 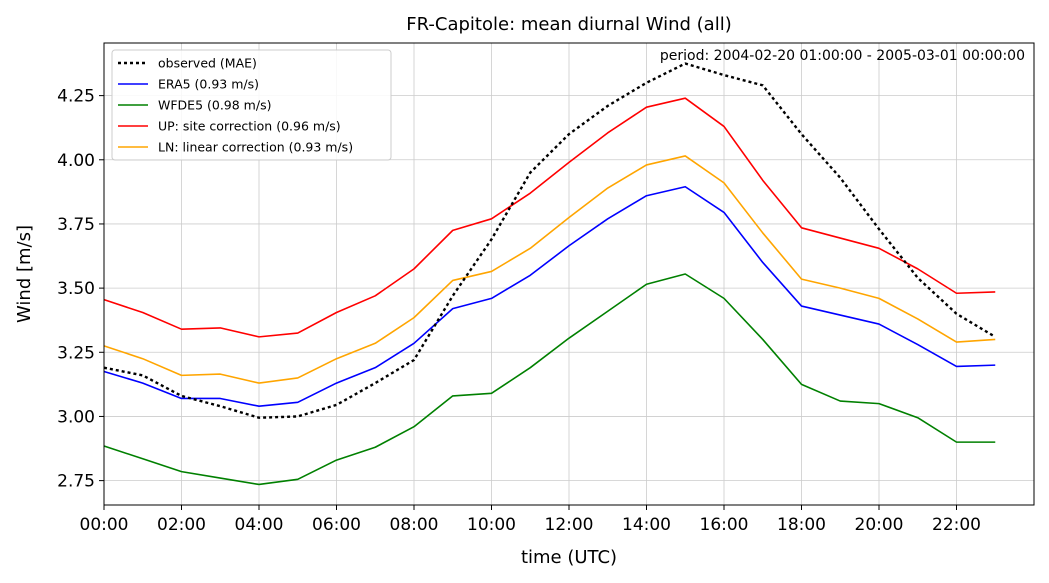 What do you see at coordinates (255, 147) in the screenshot?
I see `legend-label: LN: linear correction (0.93 m/s)` at bounding box center [255, 147].